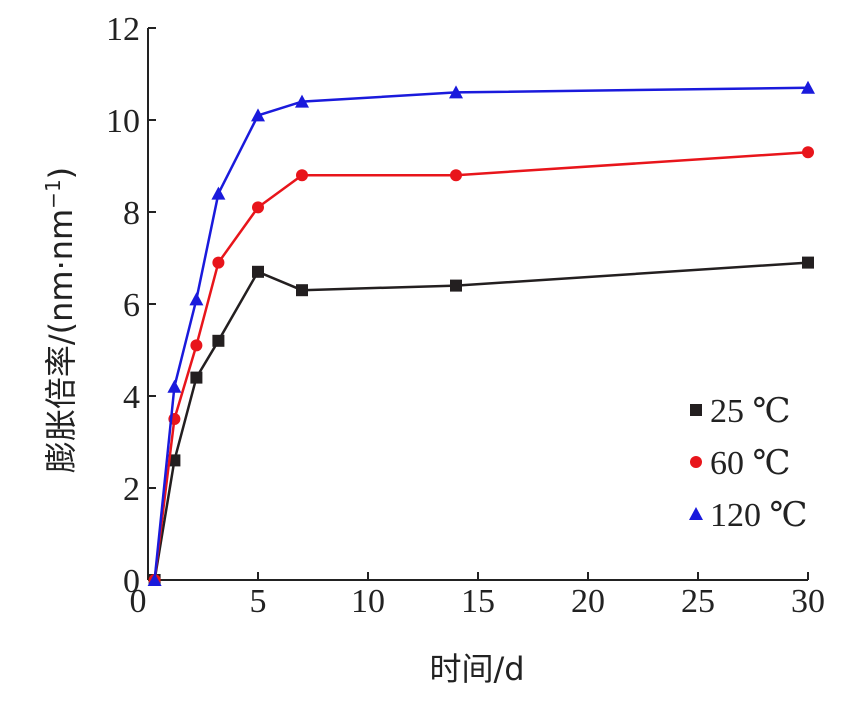  Describe the element at coordinates (61, 341) in the screenshot. I see `y-axis-label-main: 膨胀倍率/(nm·nm` at that location.